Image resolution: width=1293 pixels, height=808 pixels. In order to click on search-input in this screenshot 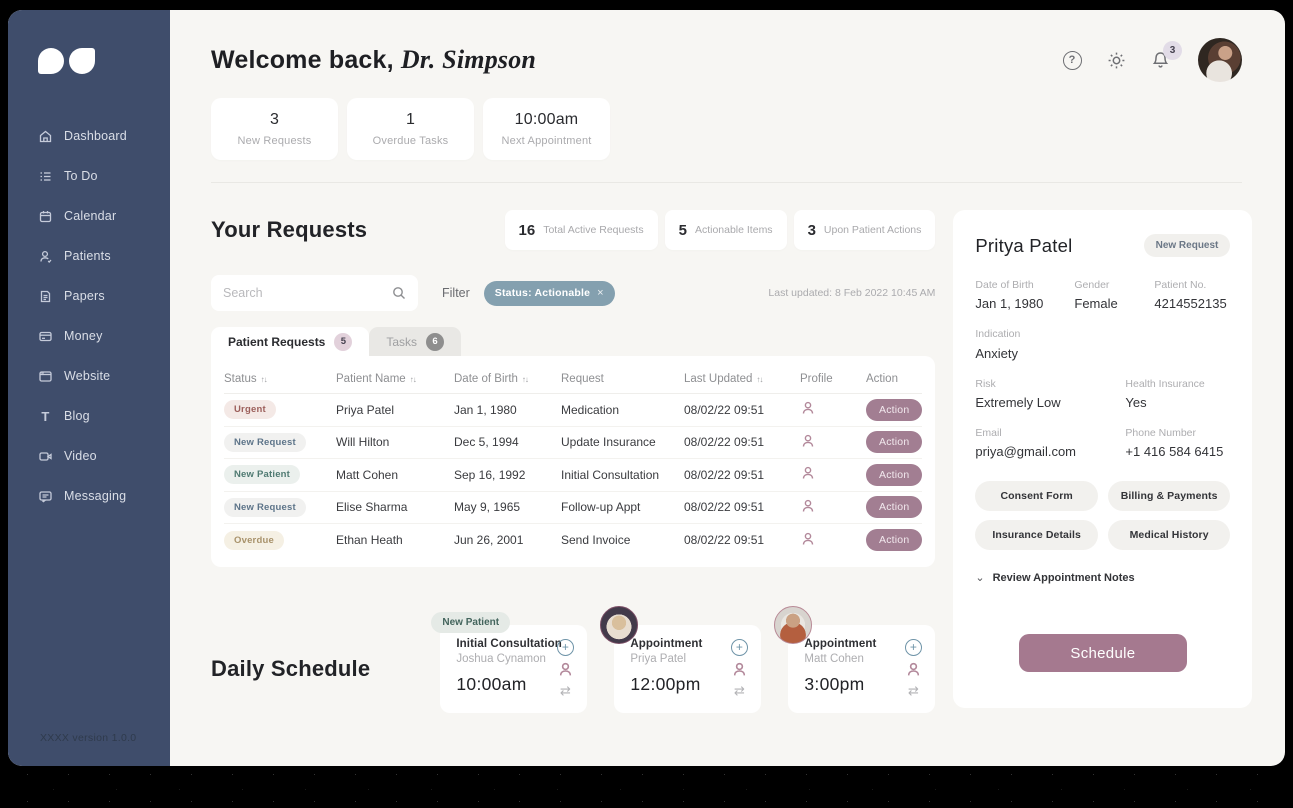, I will do `click(303, 293)`.